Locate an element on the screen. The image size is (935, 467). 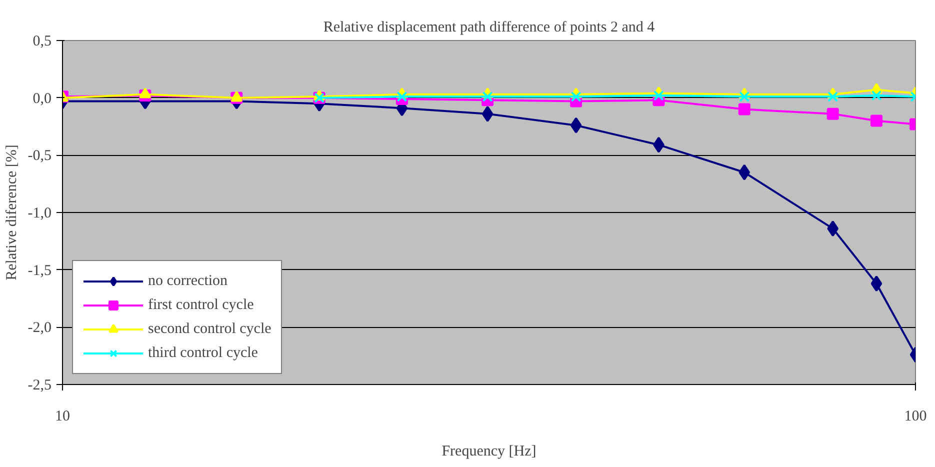
y-tick-label: 0,5 is located at coordinates (42, 42).